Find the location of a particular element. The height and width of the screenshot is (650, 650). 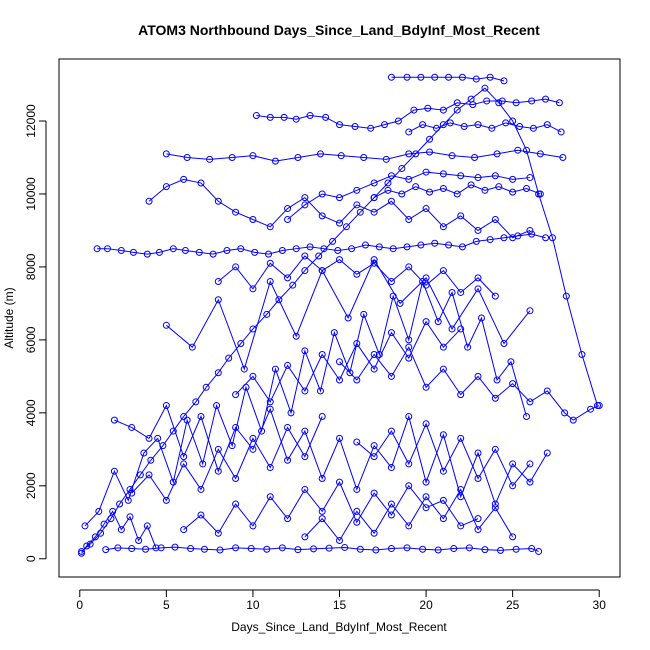

x-tick-label: 20 is located at coordinates (426, 605).